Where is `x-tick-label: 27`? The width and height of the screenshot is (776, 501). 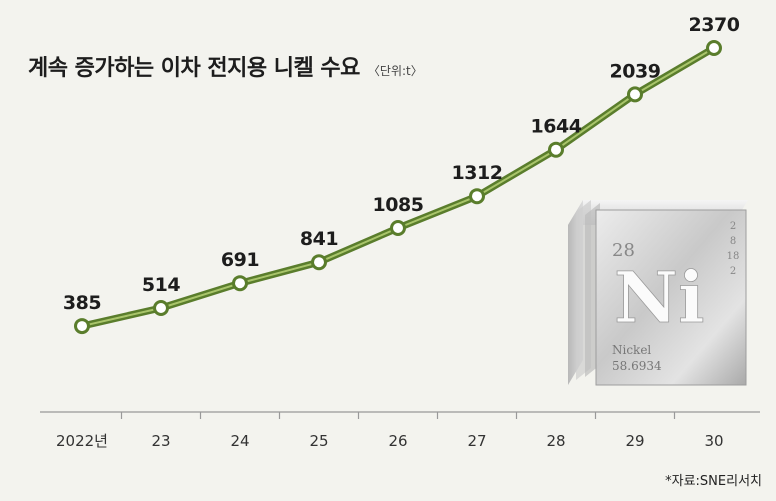
x-tick-label: 27 is located at coordinates (476, 441).